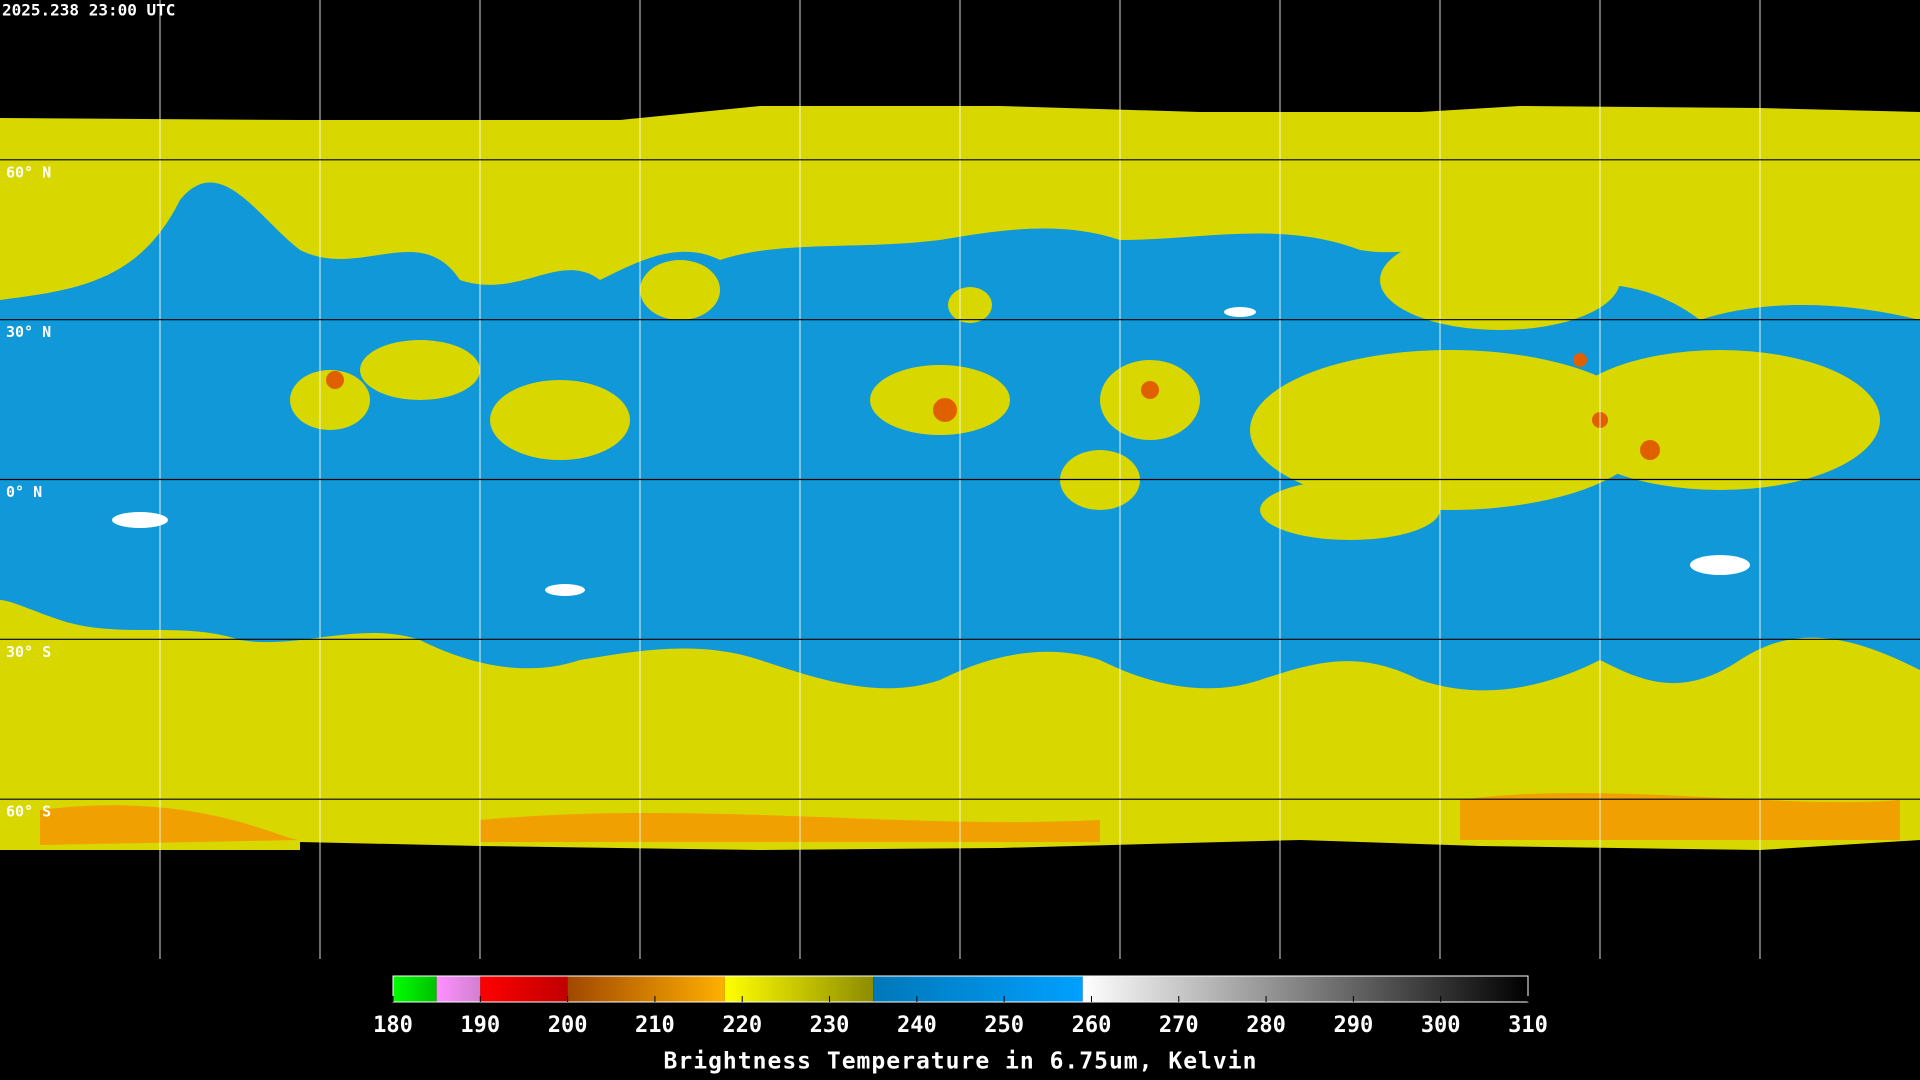 The width and height of the screenshot is (1920, 1080). I want to click on colorbar-tick-label: 200, so click(568, 1025).